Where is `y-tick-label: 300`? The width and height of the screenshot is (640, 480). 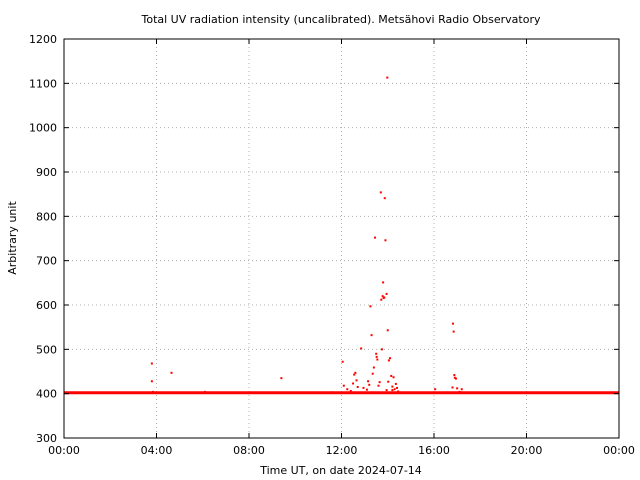 y-tick-label: 300 is located at coordinates (46, 438).